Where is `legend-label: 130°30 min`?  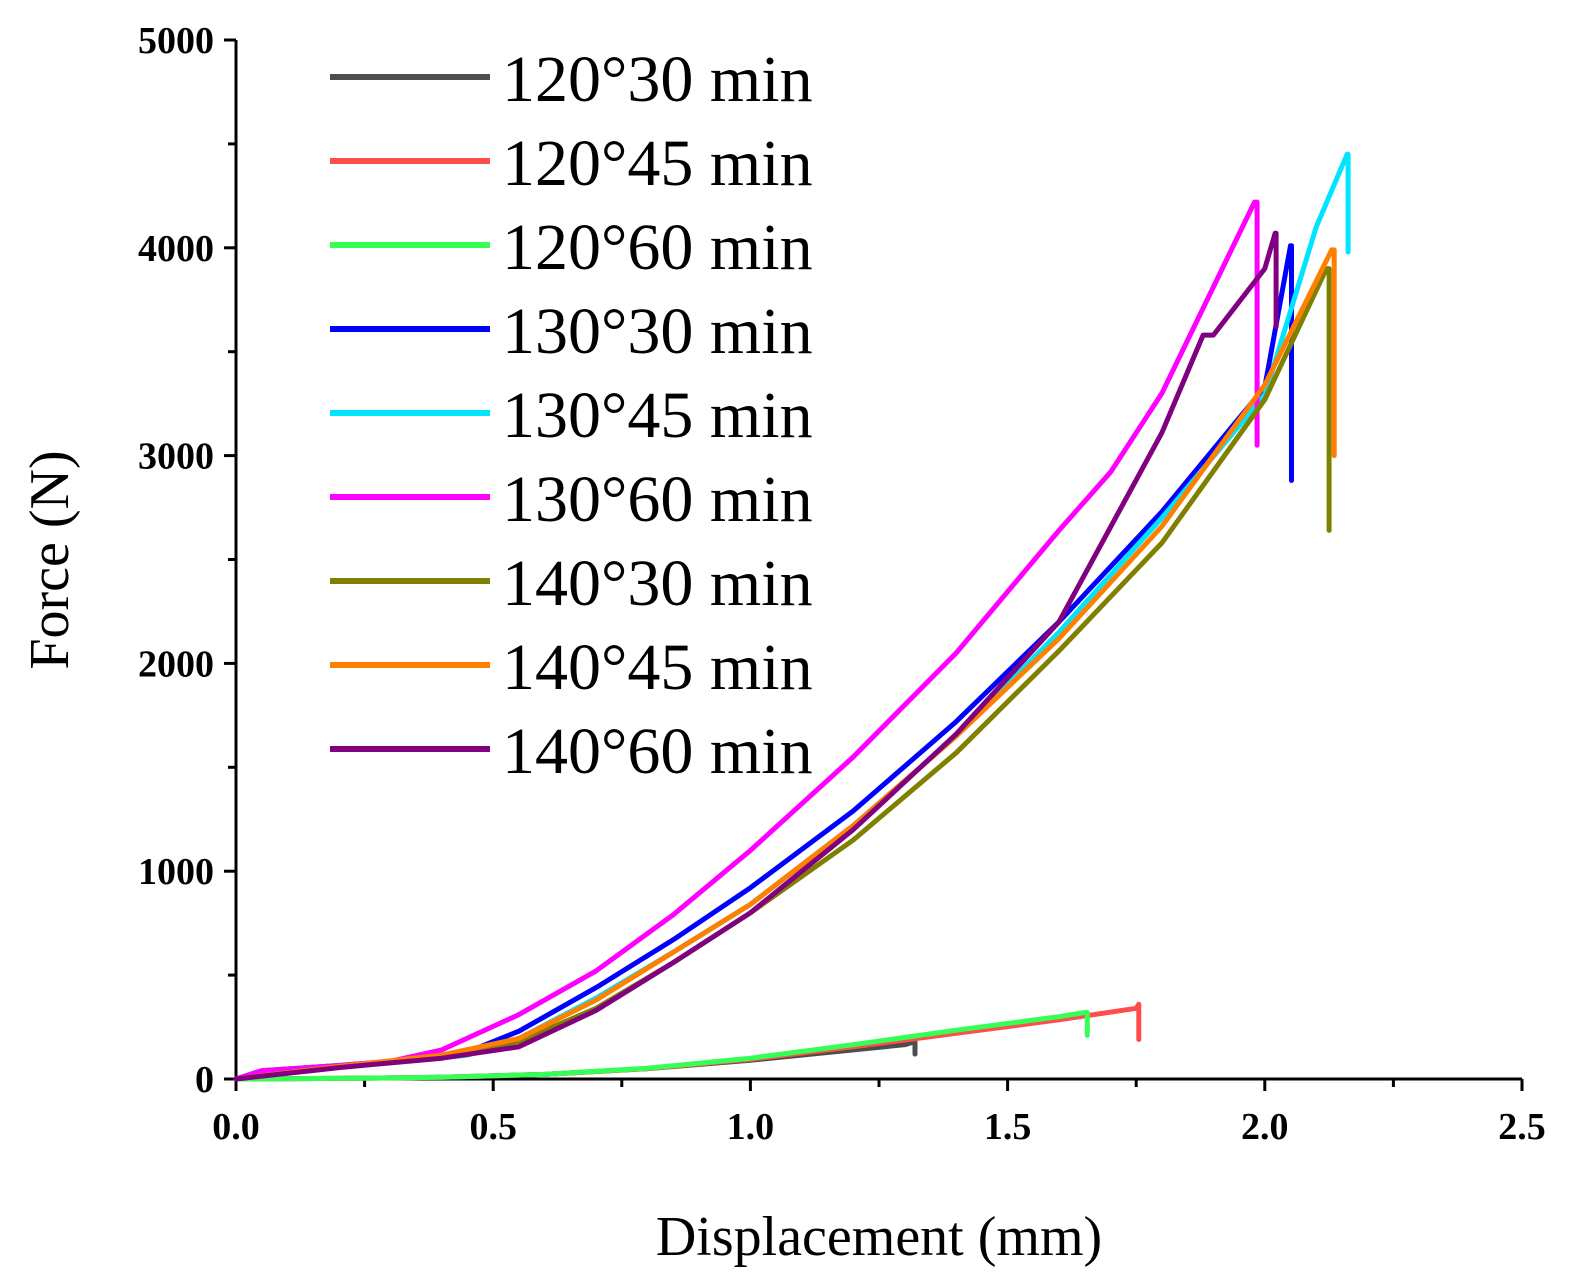
legend-label: 130°30 min is located at coordinates (657, 331).